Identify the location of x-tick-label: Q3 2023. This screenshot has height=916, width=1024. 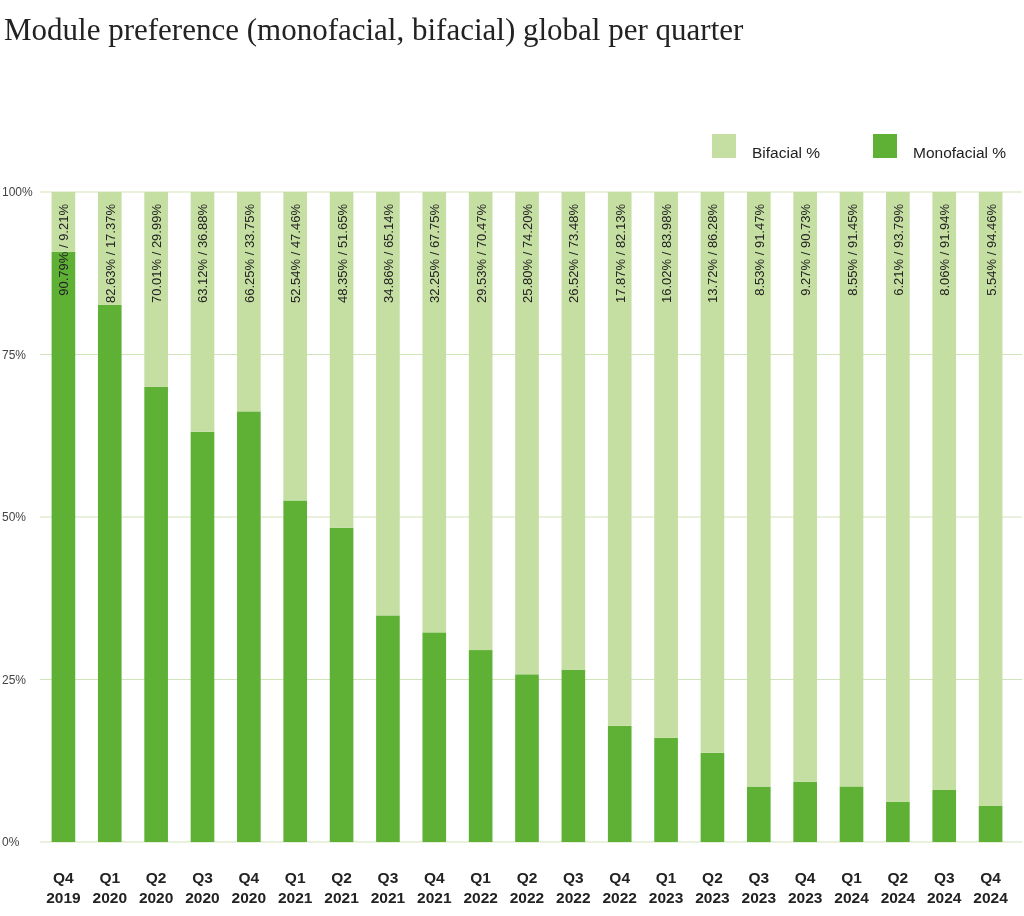
(759, 887).